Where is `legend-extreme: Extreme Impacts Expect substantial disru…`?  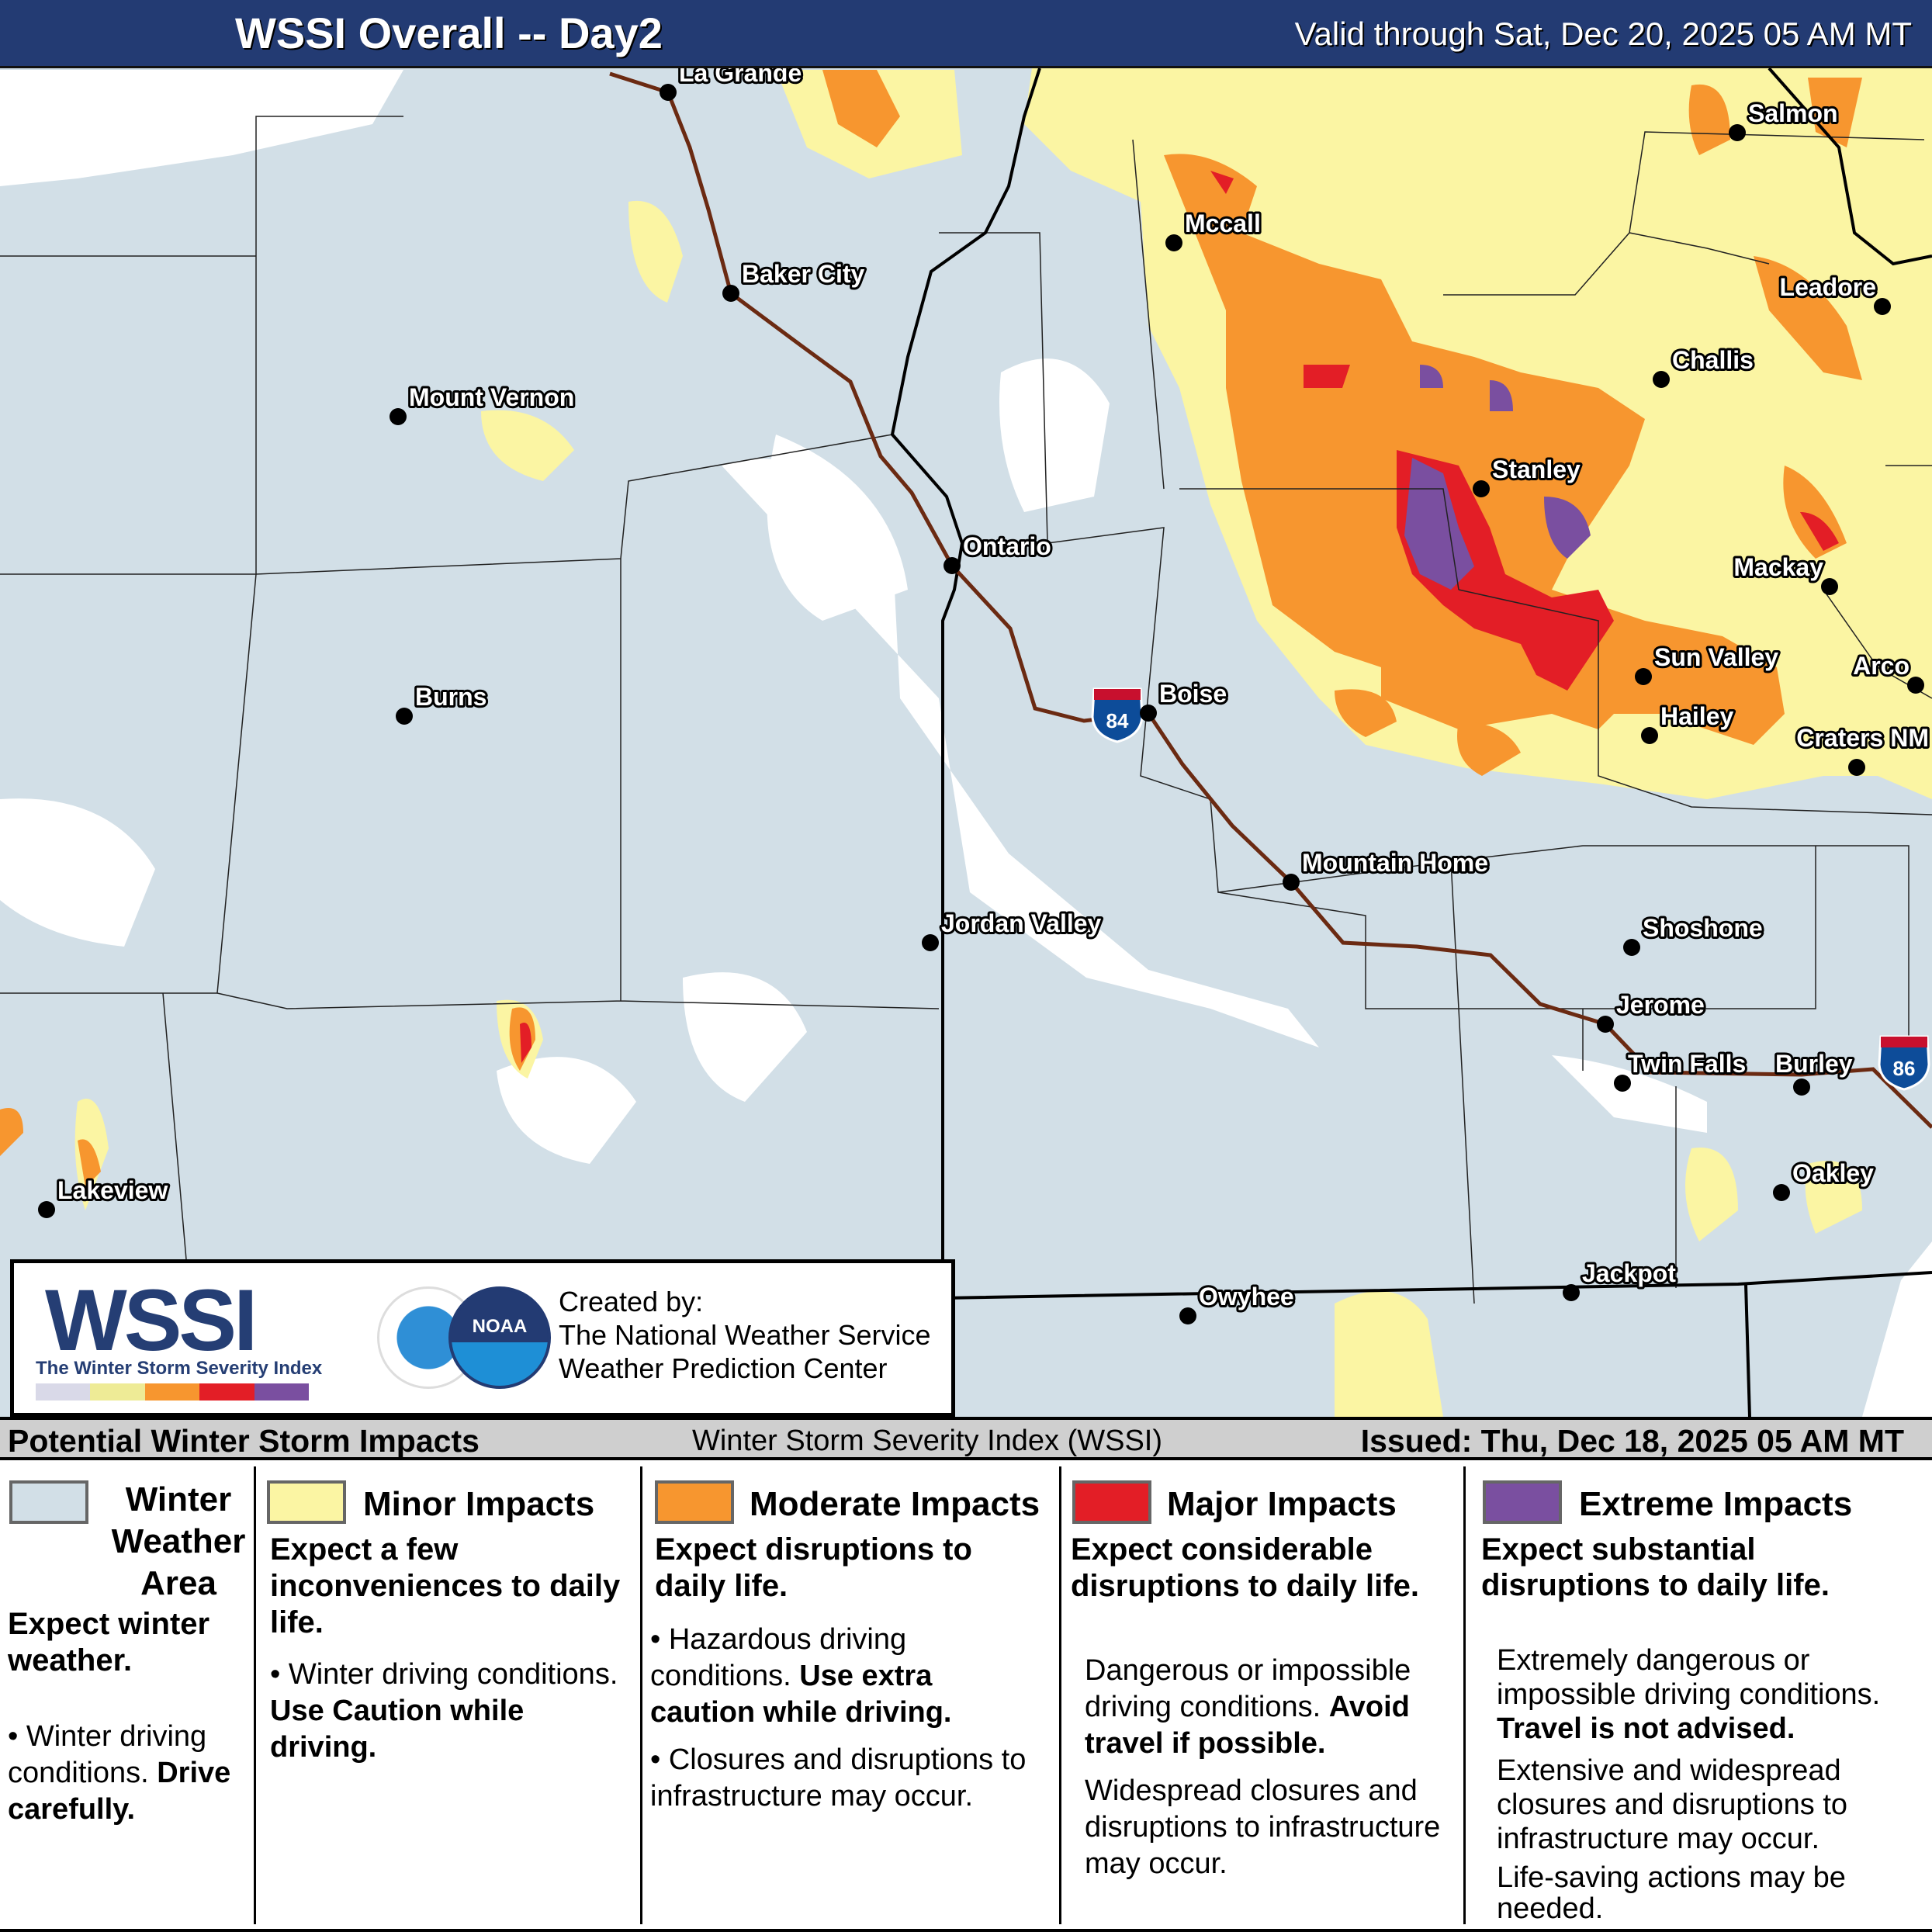 legend-extreme: Extreme Impacts Expect substantial disru… is located at coordinates (1699, 1695).